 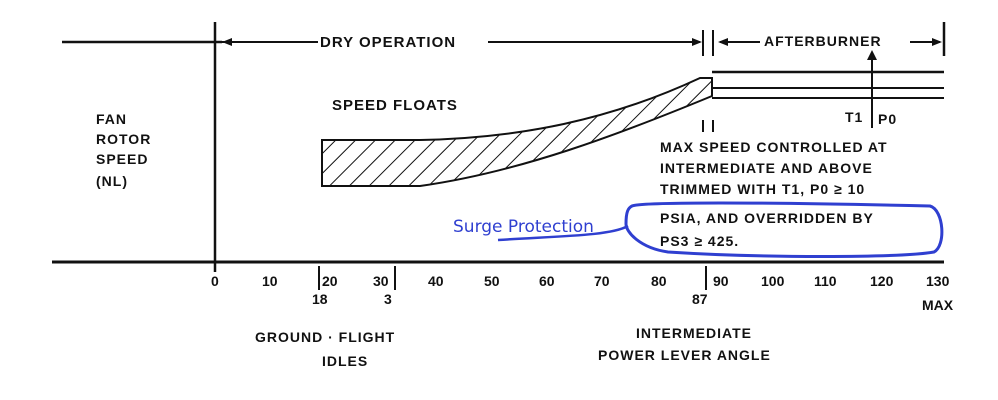 What do you see at coordinates (395, 105) in the screenshot?
I see `speed-floats-label: SPEED FLOATS` at bounding box center [395, 105].